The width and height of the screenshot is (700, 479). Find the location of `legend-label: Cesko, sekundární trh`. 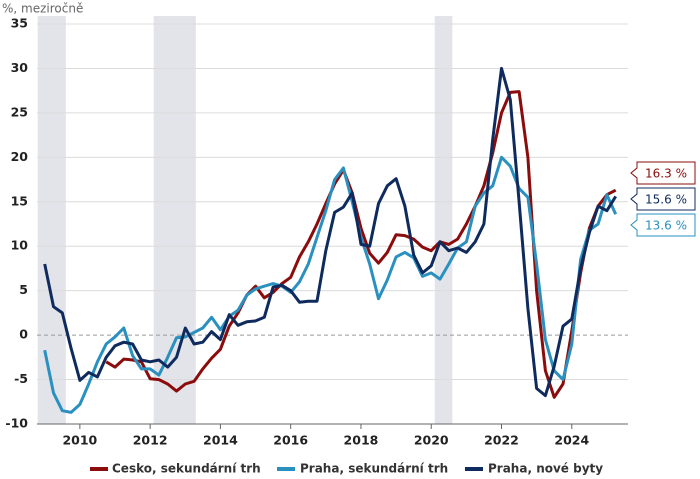

legend-label: Cesko, sekundární trh is located at coordinates (186, 469).